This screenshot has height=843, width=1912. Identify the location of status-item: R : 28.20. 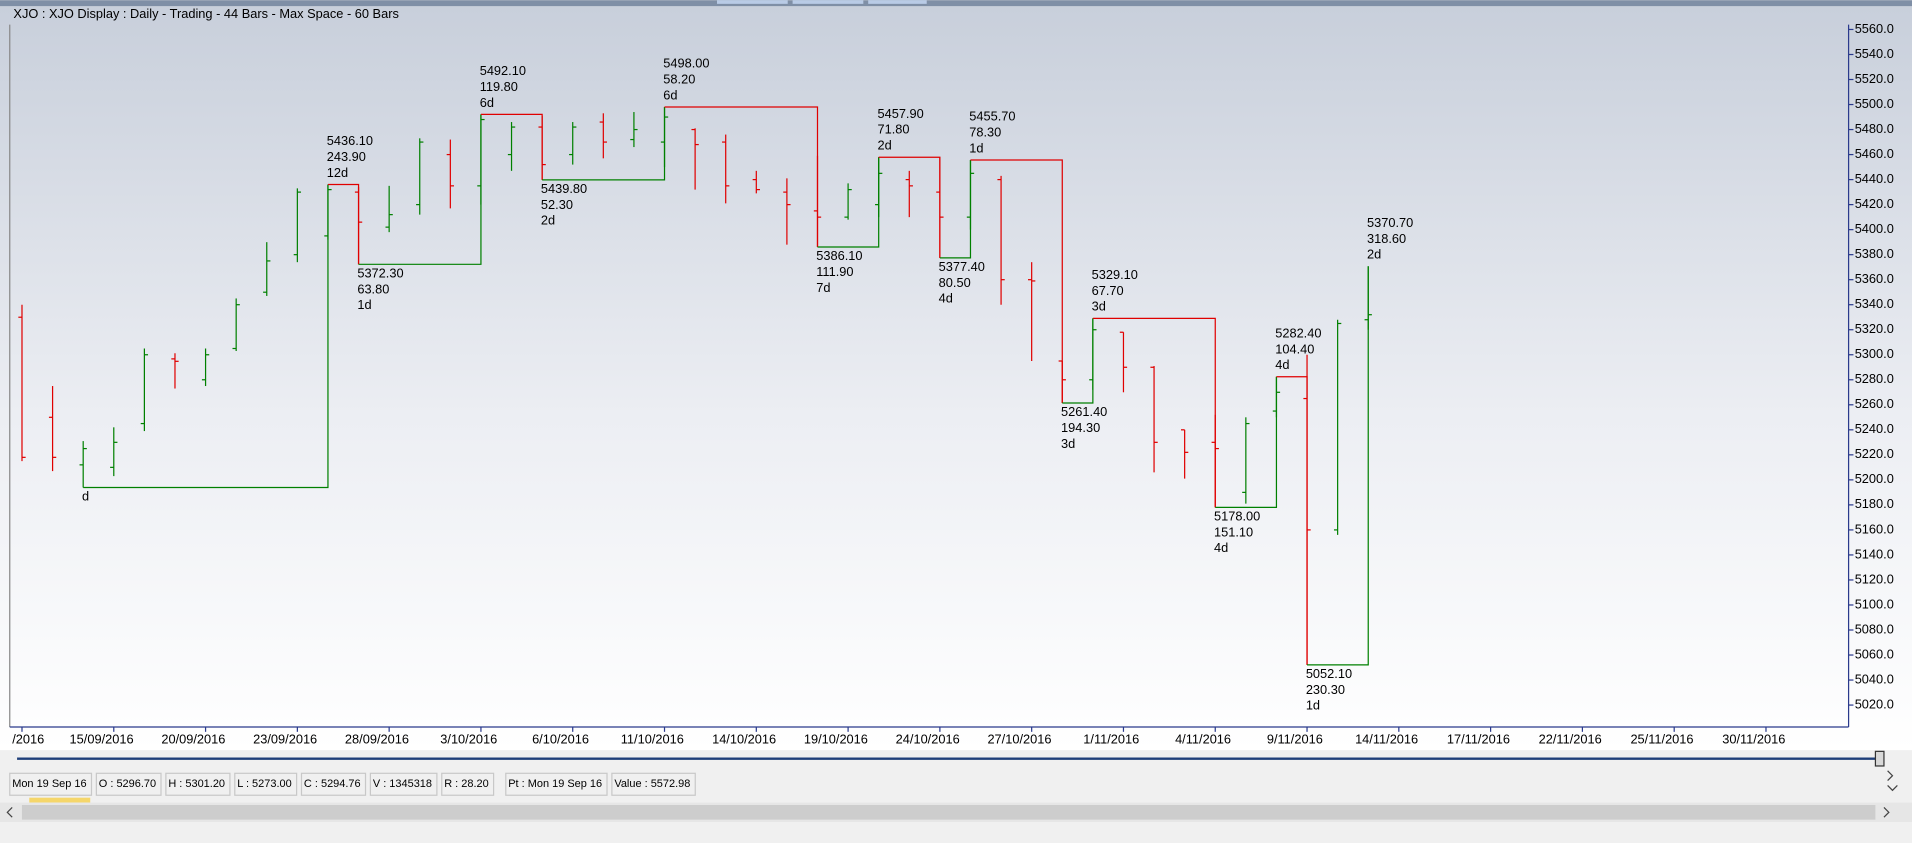
(466, 784).